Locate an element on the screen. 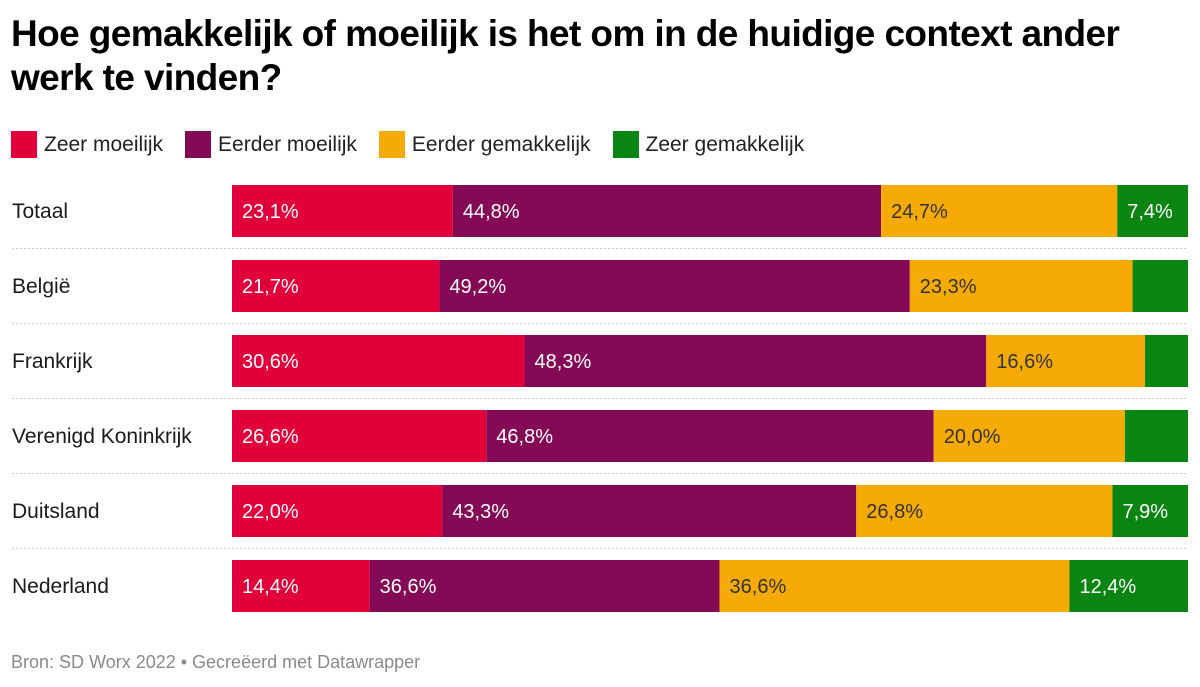  bar-row: Verenigd Koninkrijk 26,6% 46,8% 20,0% is located at coordinates (600, 436).